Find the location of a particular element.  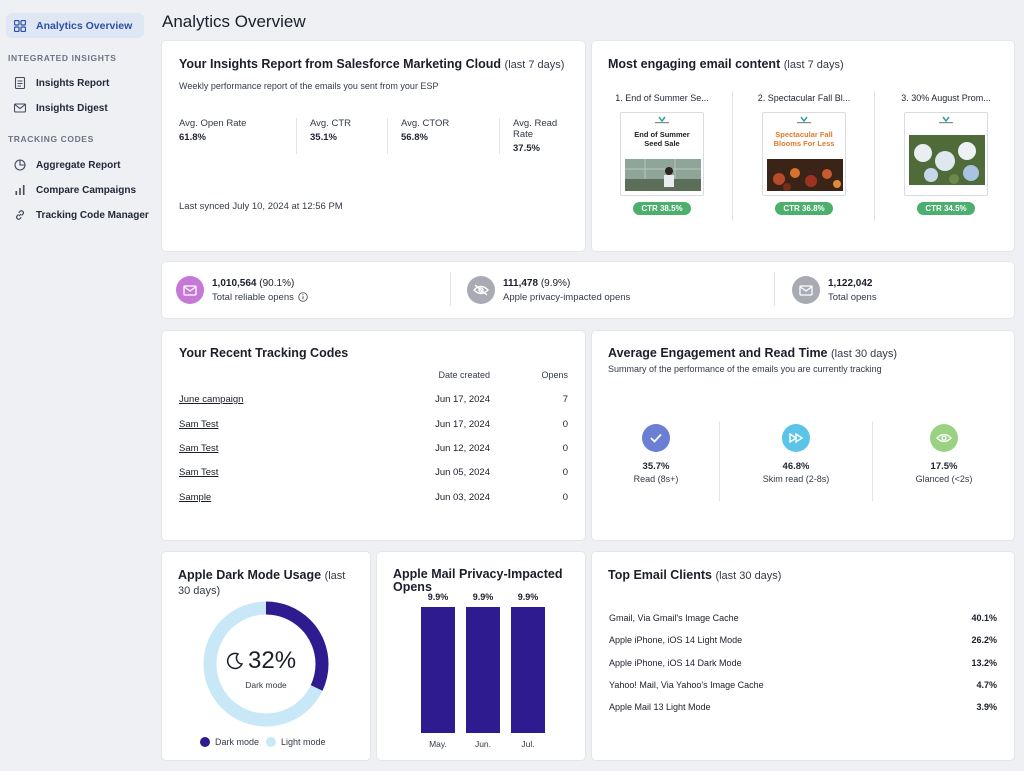

total-opens-value: 1,122,042 is located at coordinates (850, 283).